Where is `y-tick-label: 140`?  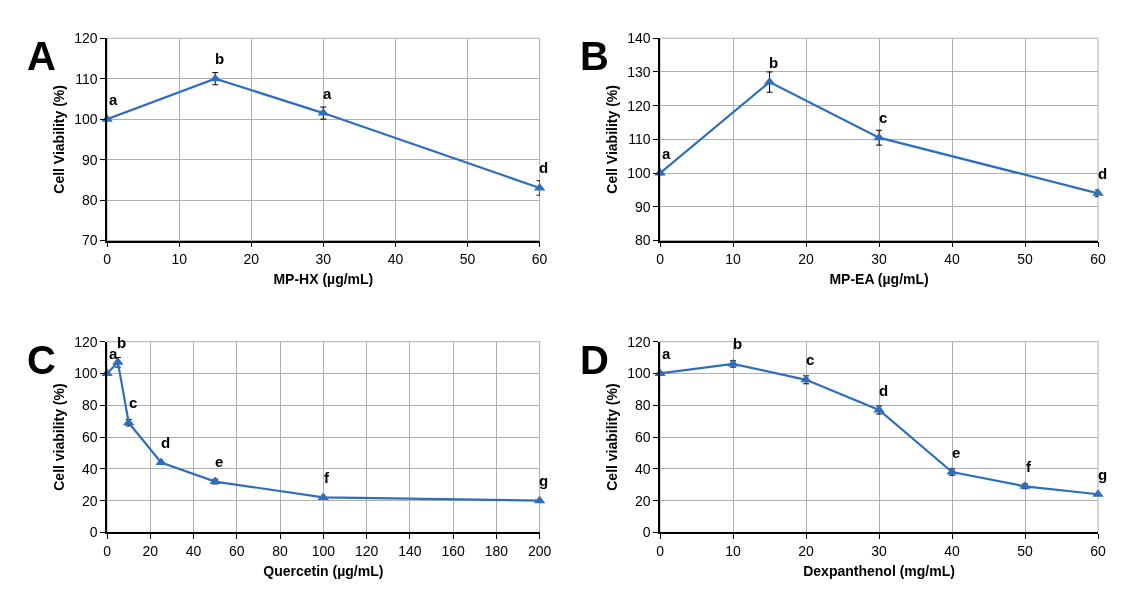
y-tick-label: 140 is located at coordinates (639, 38).